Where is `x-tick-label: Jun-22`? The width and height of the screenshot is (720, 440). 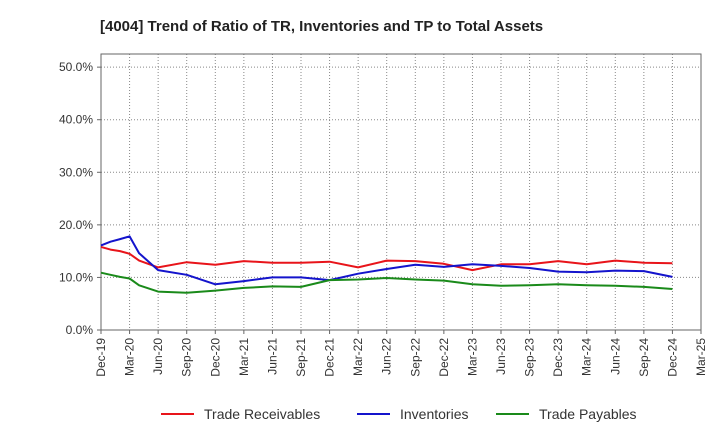 x-tick-label: Jun-22 is located at coordinates (387, 356).